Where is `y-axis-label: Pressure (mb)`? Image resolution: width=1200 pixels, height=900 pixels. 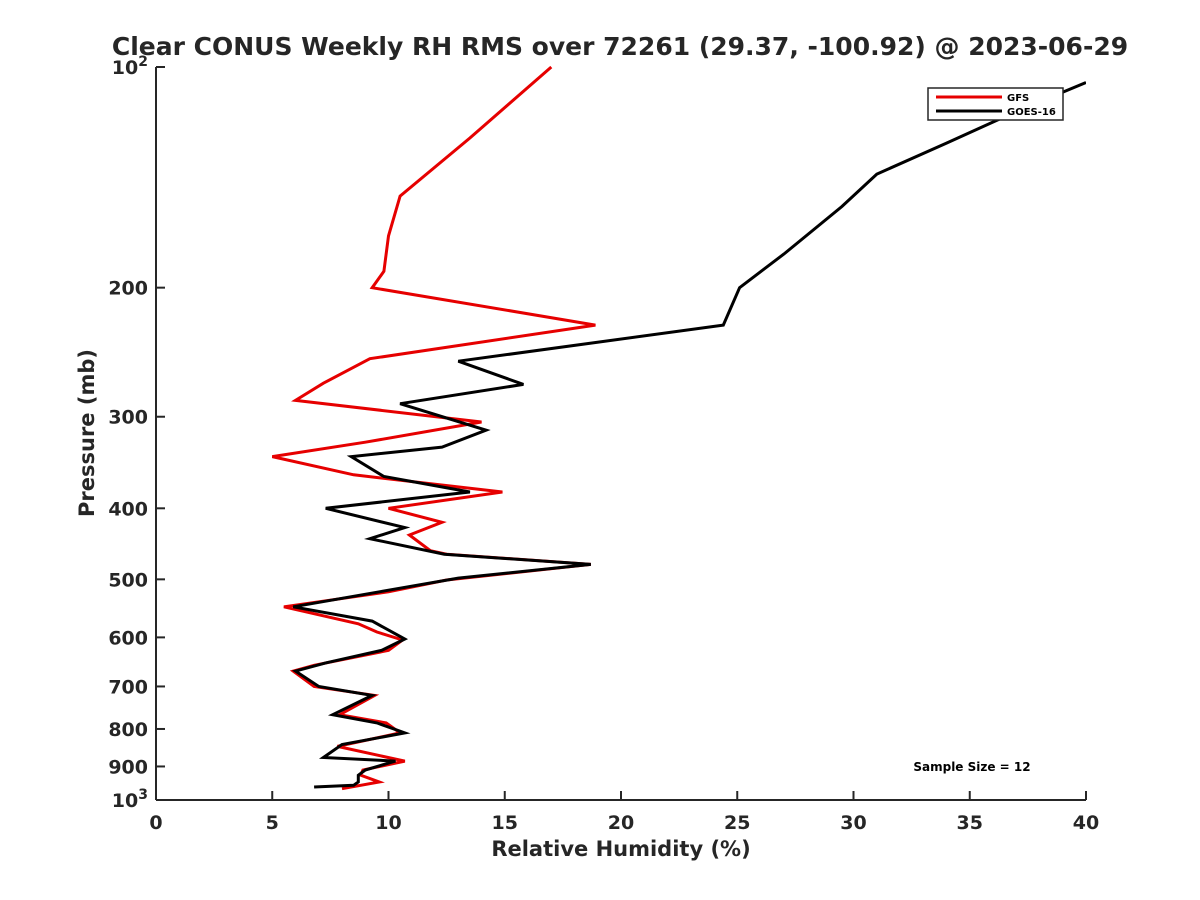
y-axis-label: Pressure (mb) is located at coordinates (87, 433).